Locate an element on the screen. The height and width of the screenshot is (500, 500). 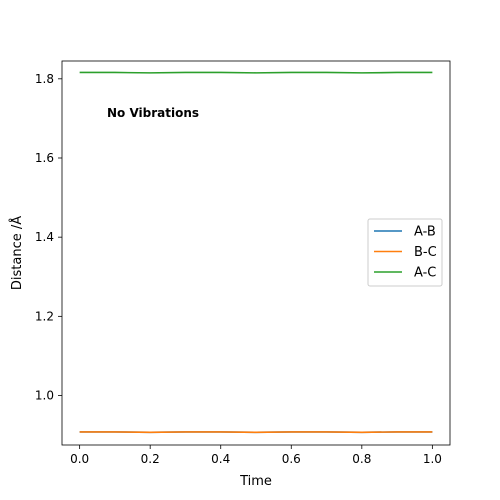
legend-label-a-b: A-B is located at coordinates (425, 232).